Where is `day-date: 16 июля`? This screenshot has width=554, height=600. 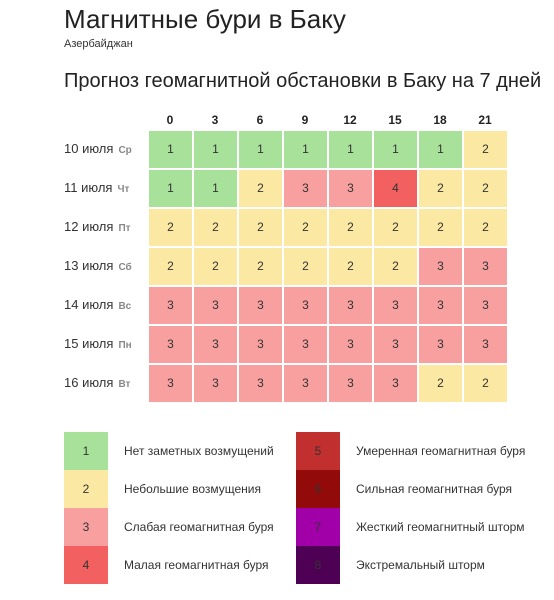
day-date: 16 июля is located at coordinates (89, 382).